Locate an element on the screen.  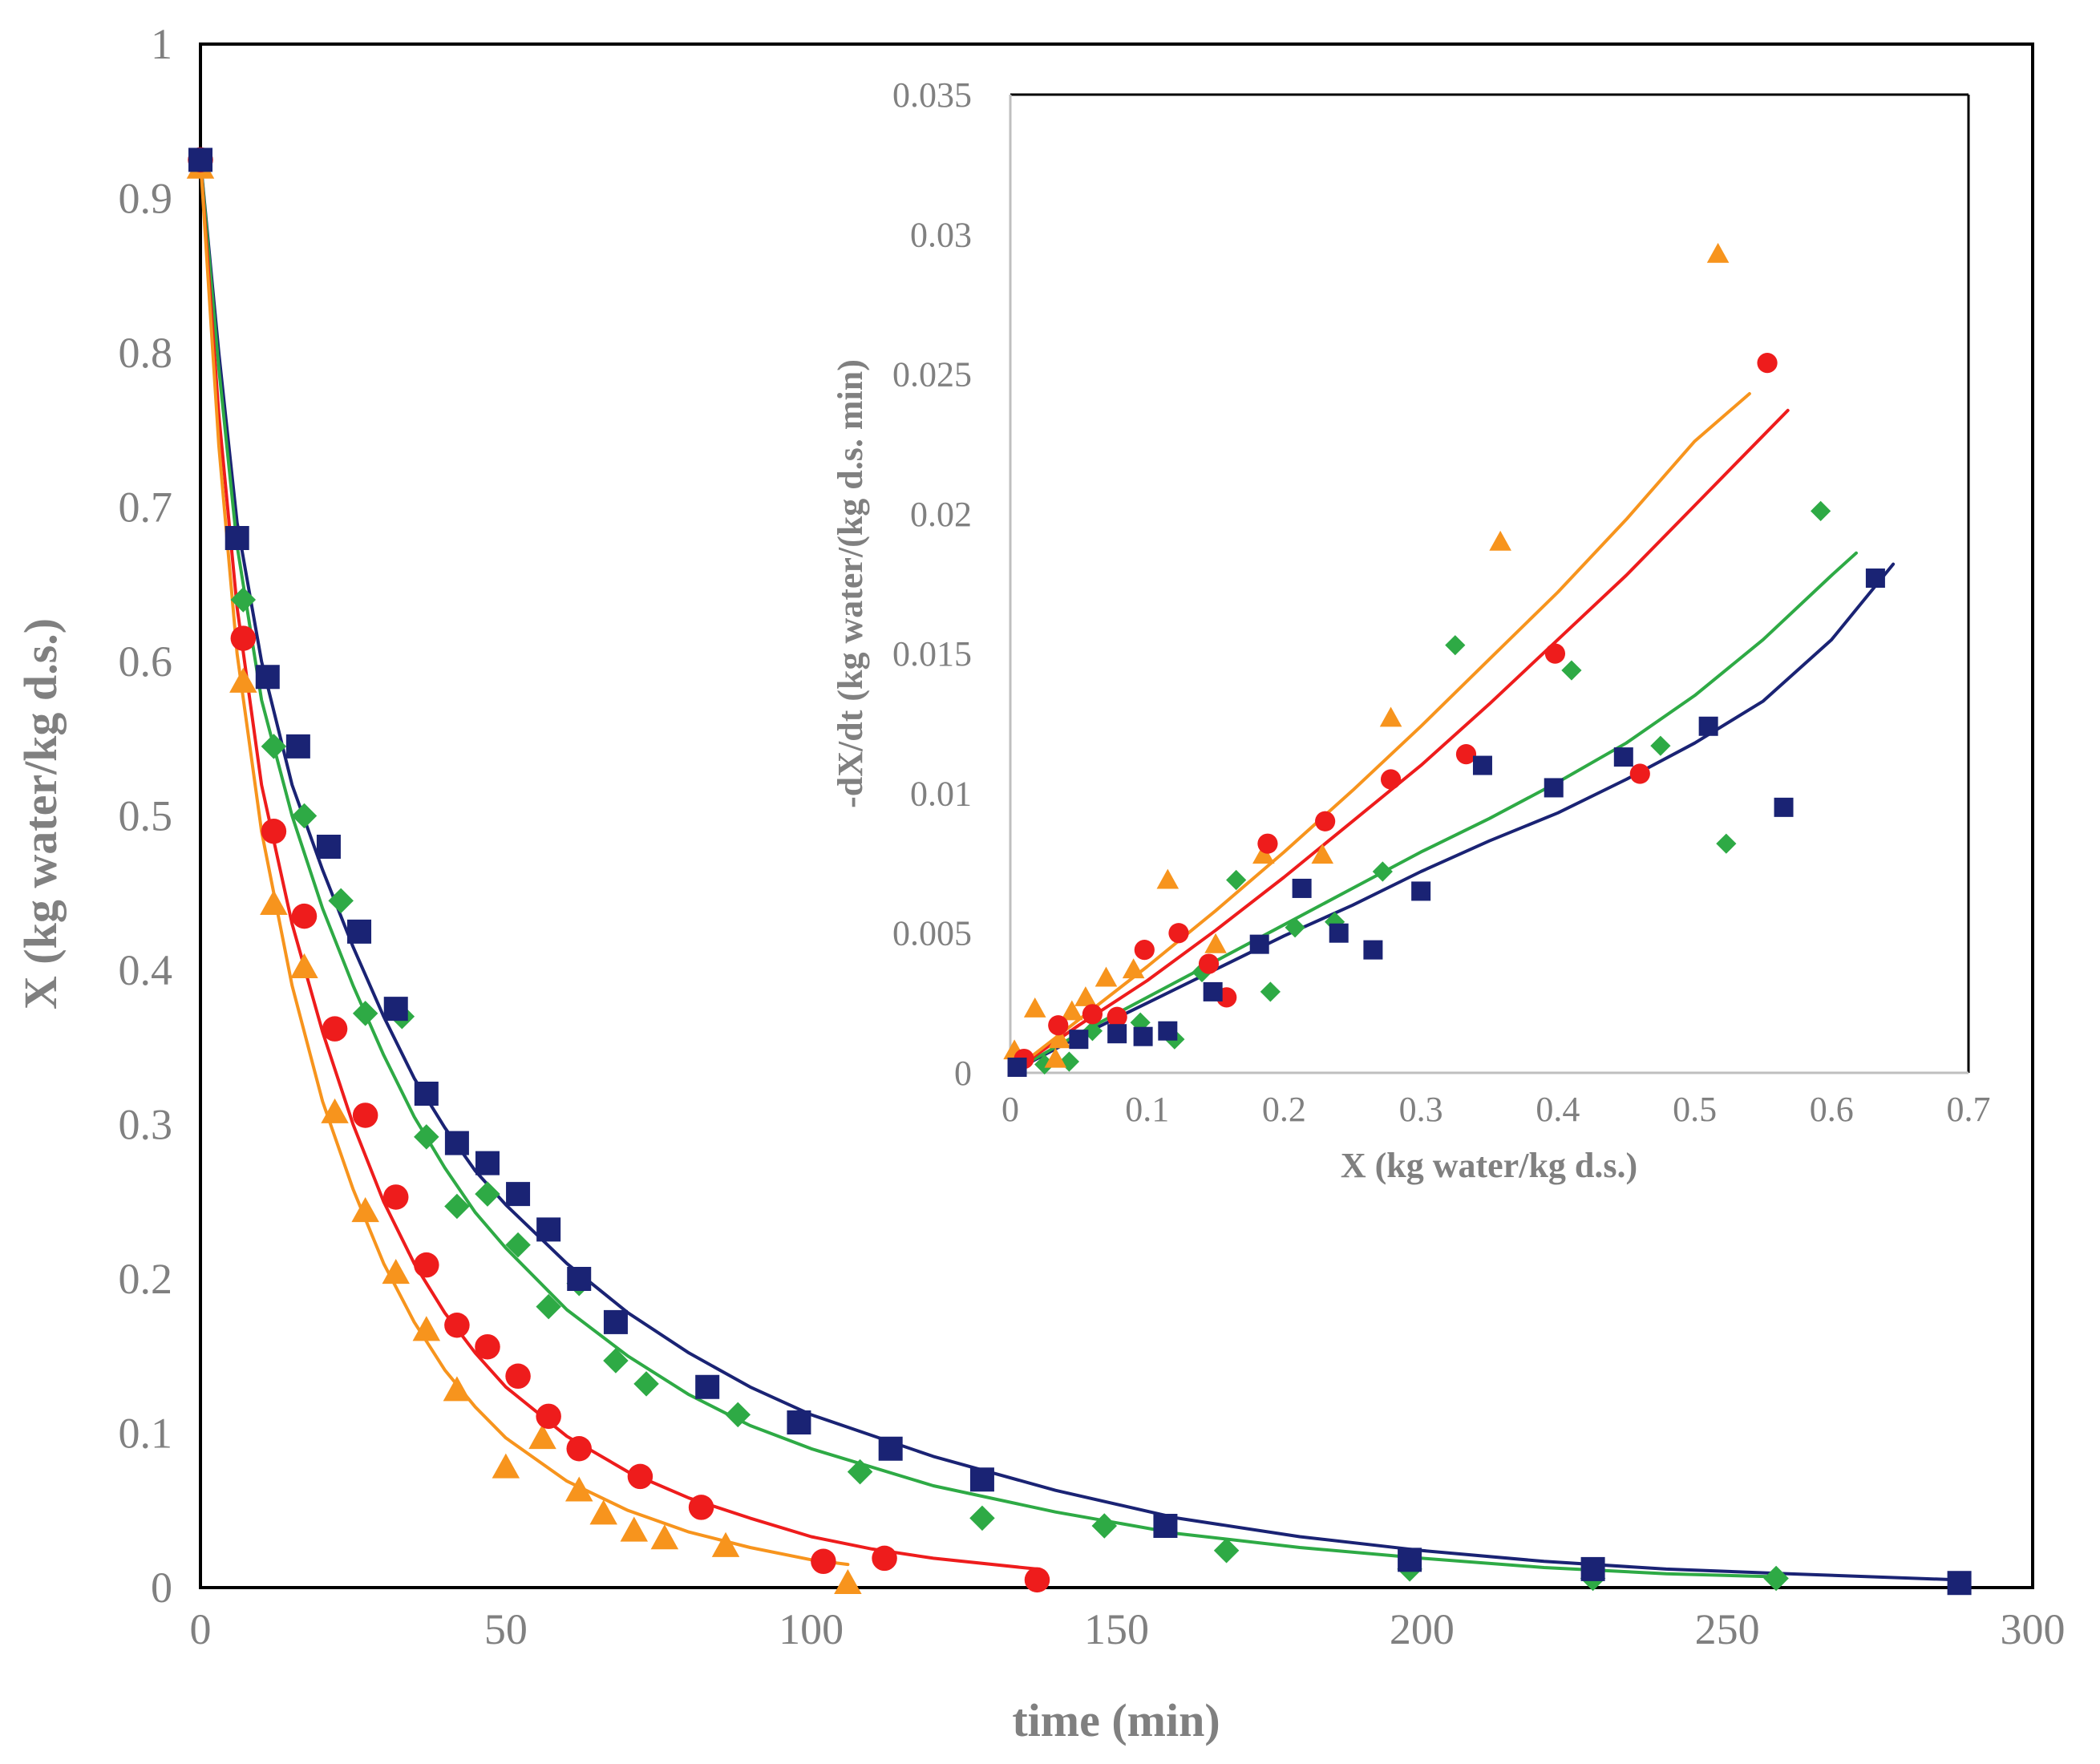
main-y-tick-label: 0.6 is located at coordinates (146, 661).